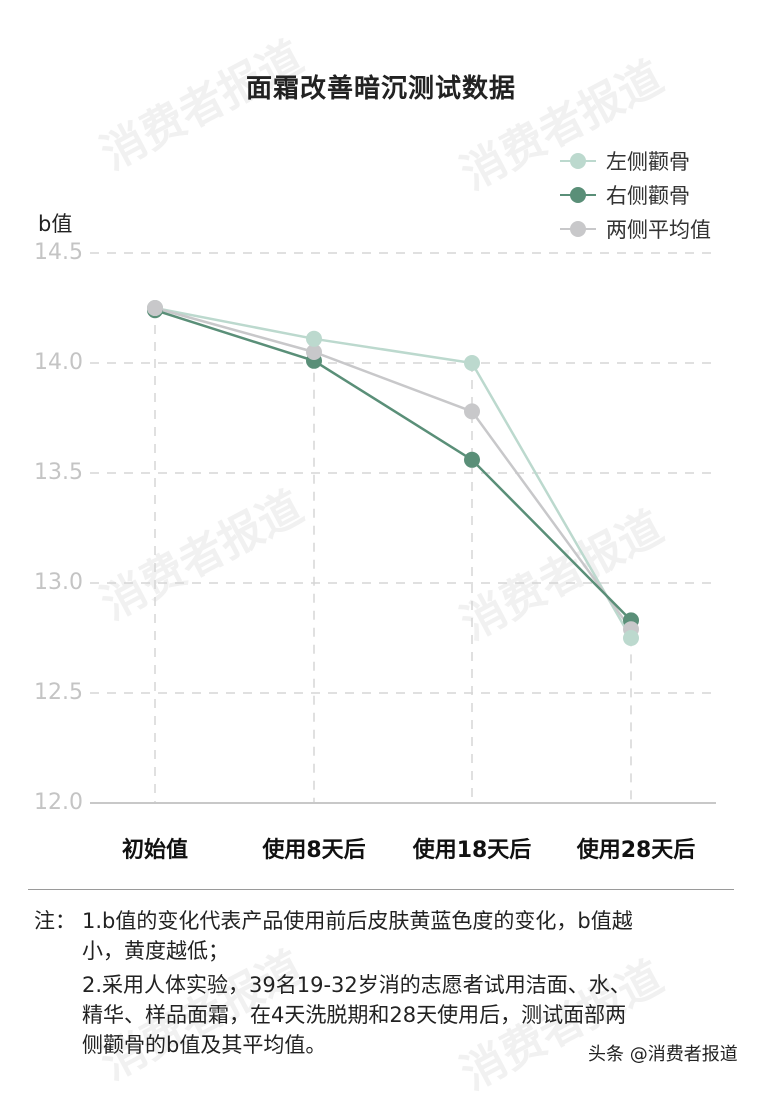 This screenshot has width=762, height=1102. Describe the element at coordinates (381, 889) in the screenshot. I see `divider` at that location.